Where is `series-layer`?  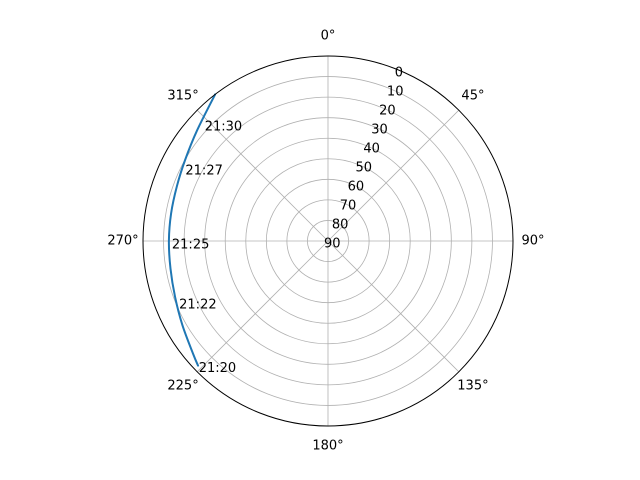 series-layer is located at coordinates (192, 230).